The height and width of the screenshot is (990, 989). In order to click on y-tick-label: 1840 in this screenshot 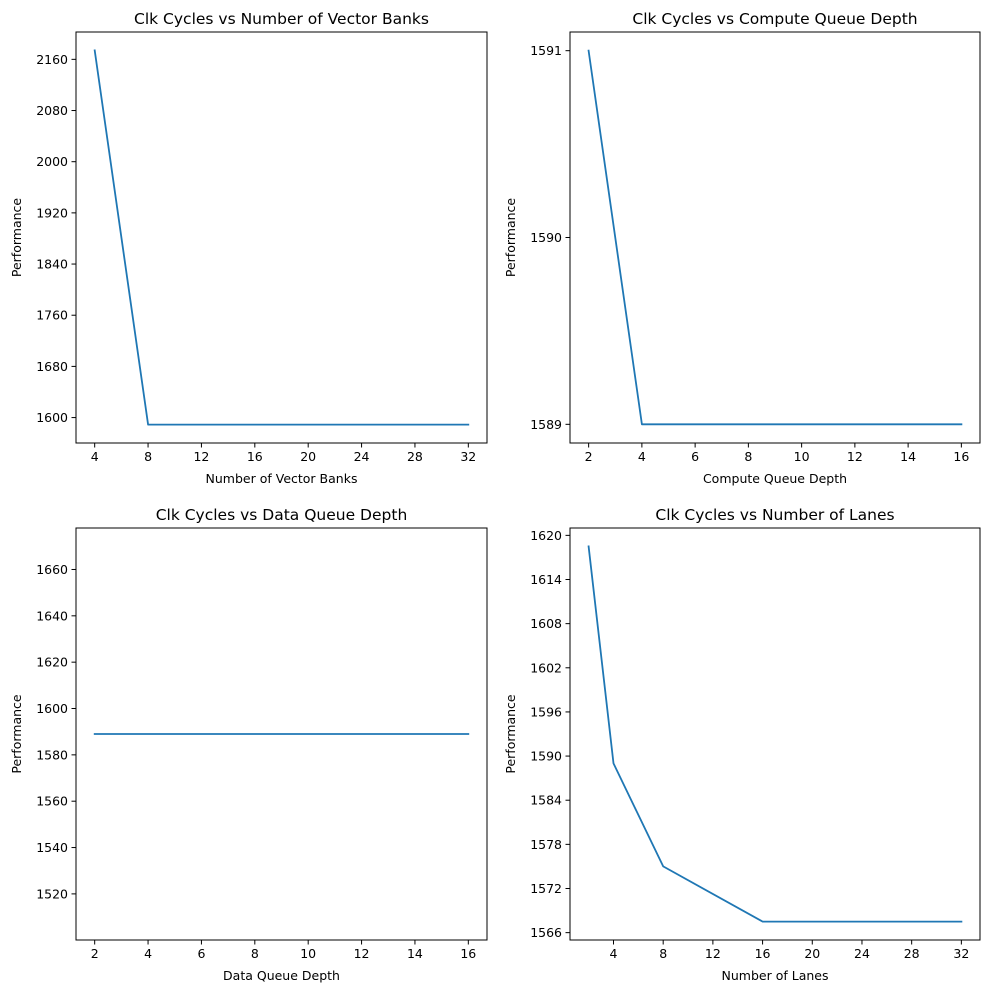, I will do `click(52, 264)`.